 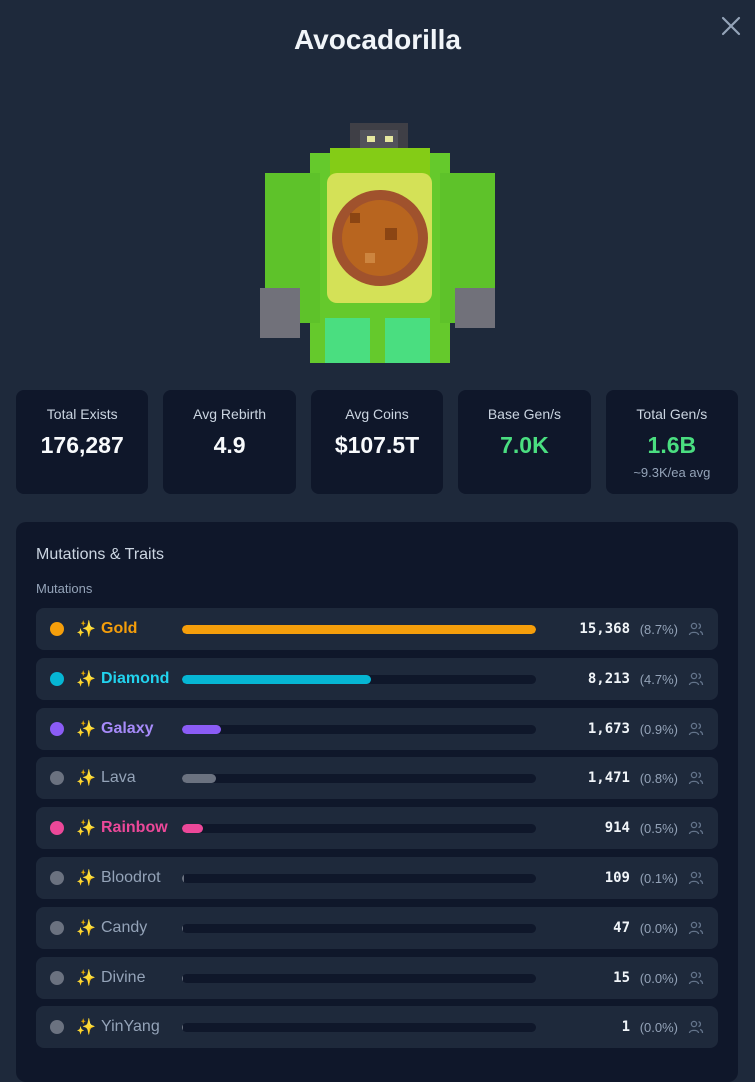 I want to click on mutation-row: ✨ Candy 47 (0.0%), so click(x=377, y=927).